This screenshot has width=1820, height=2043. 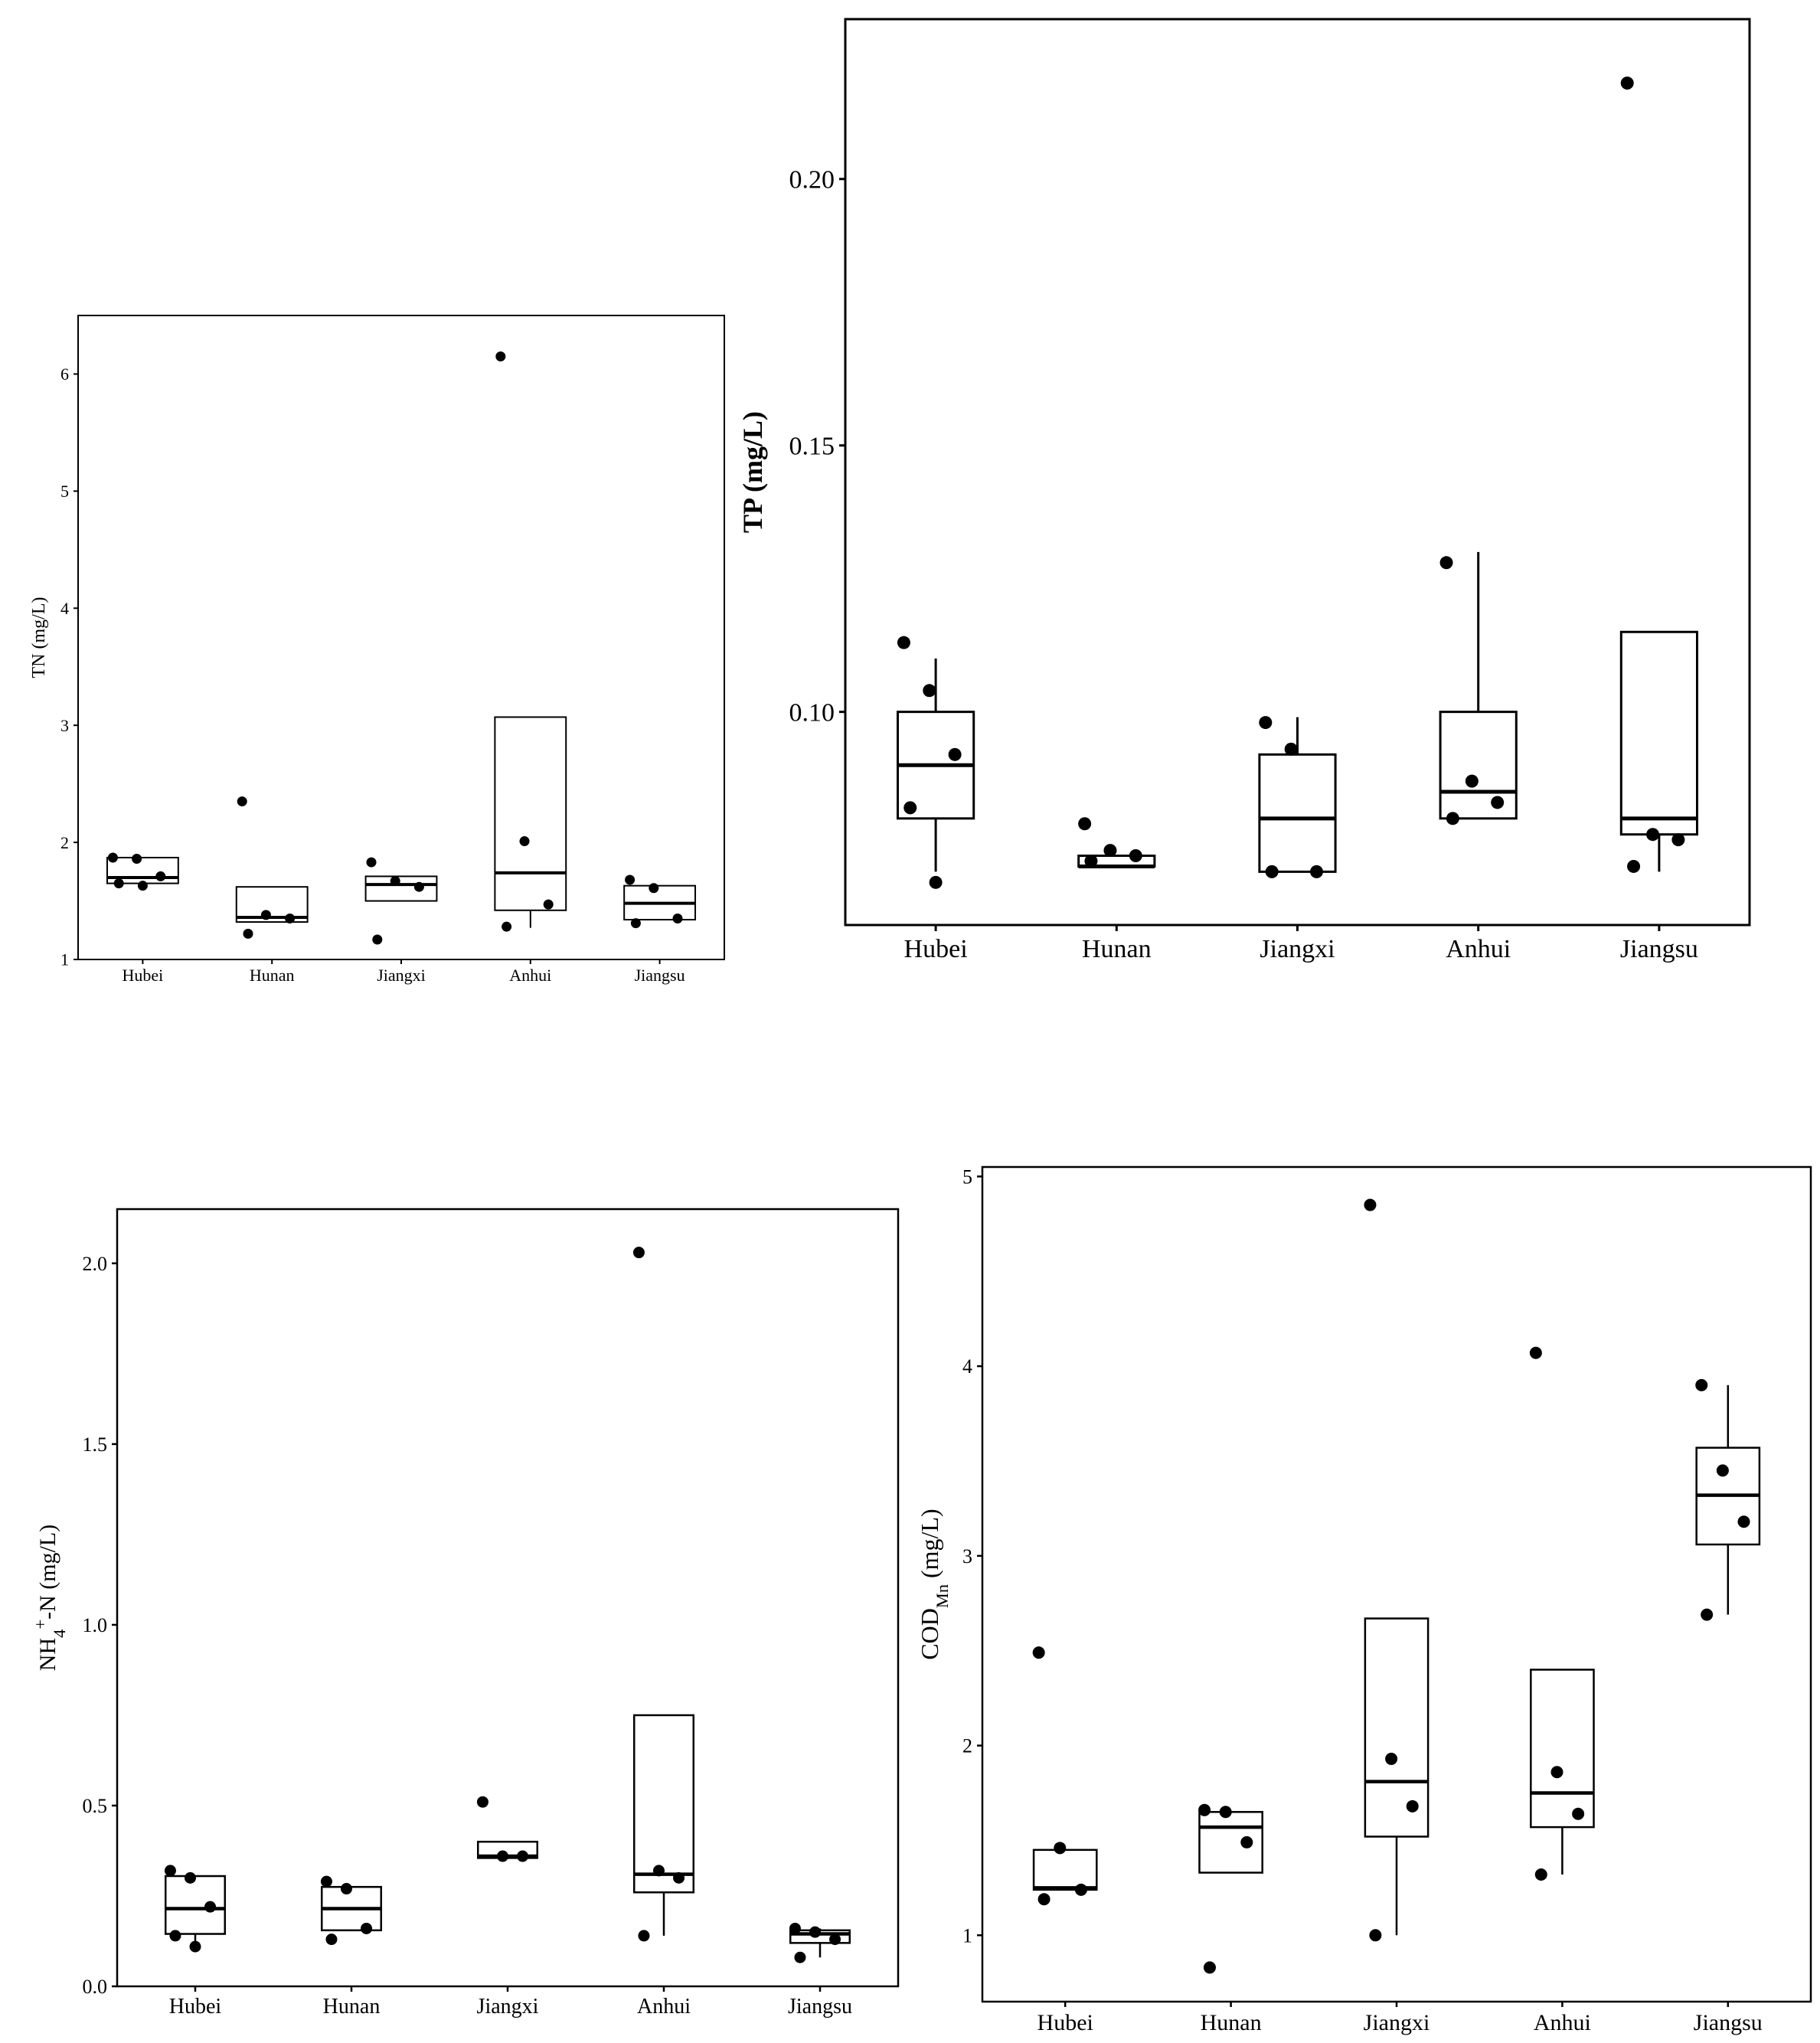 What do you see at coordinates (967, 1367) in the screenshot?
I see `codmn-ytick-label: 4` at bounding box center [967, 1367].